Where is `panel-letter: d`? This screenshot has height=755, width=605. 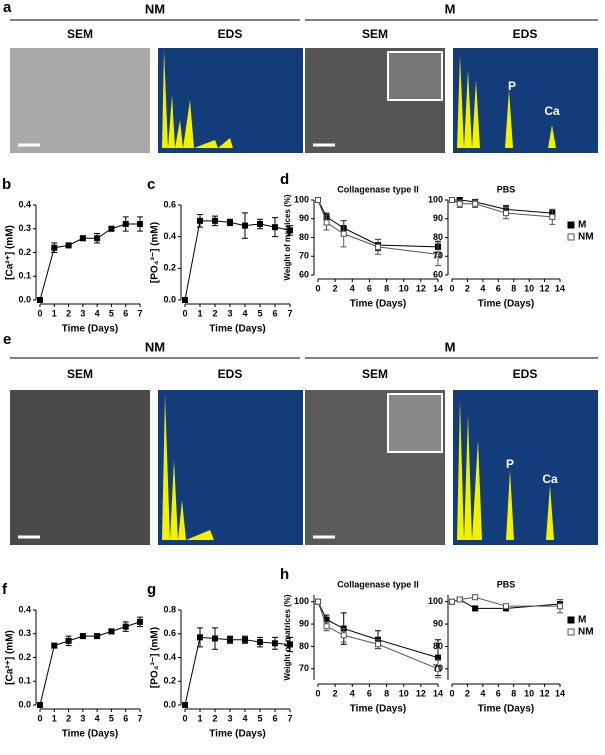
panel-letter: d is located at coordinates (284, 179).